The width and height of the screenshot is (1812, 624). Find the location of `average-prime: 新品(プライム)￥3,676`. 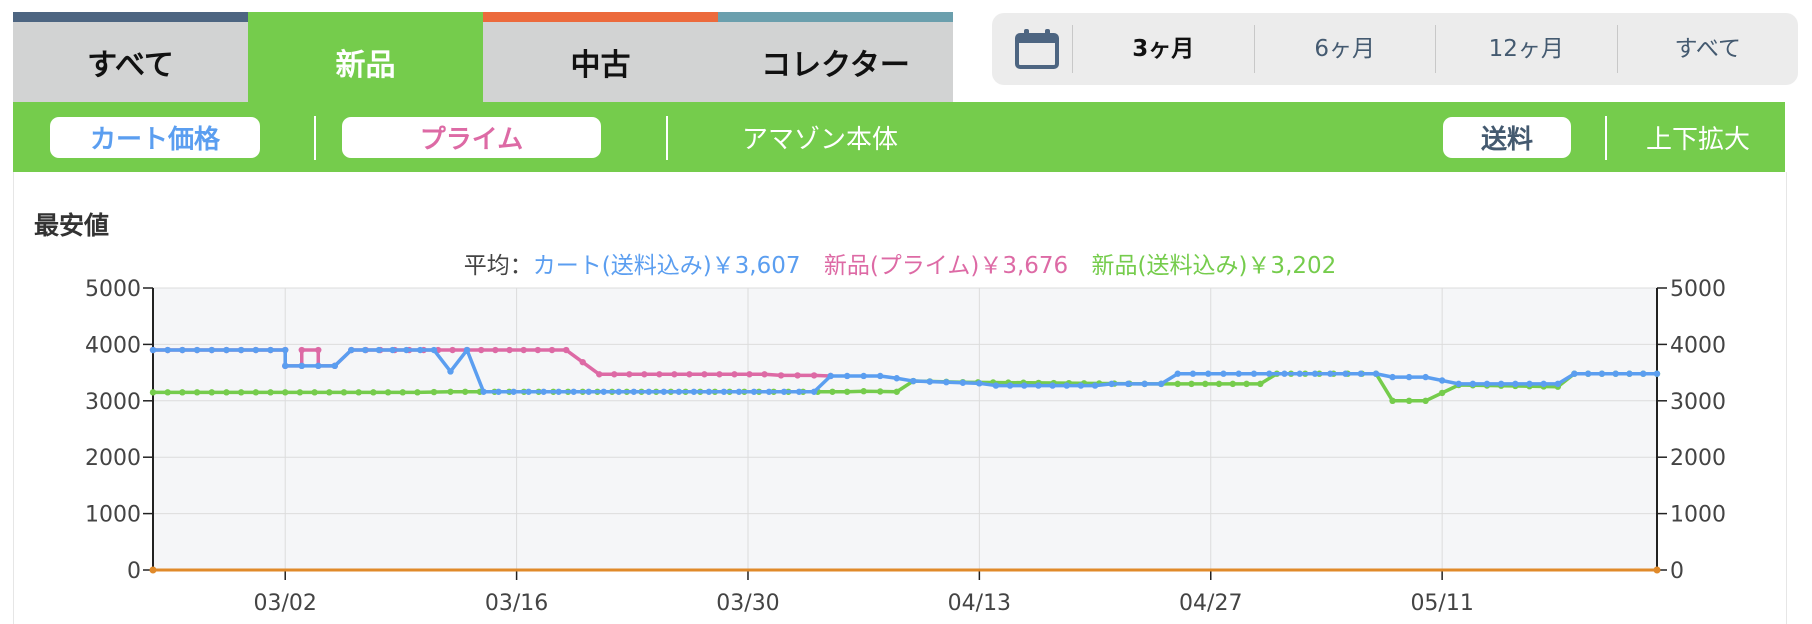

average-prime: 新品(プライム)￥3,676 is located at coordinates (946, 266).